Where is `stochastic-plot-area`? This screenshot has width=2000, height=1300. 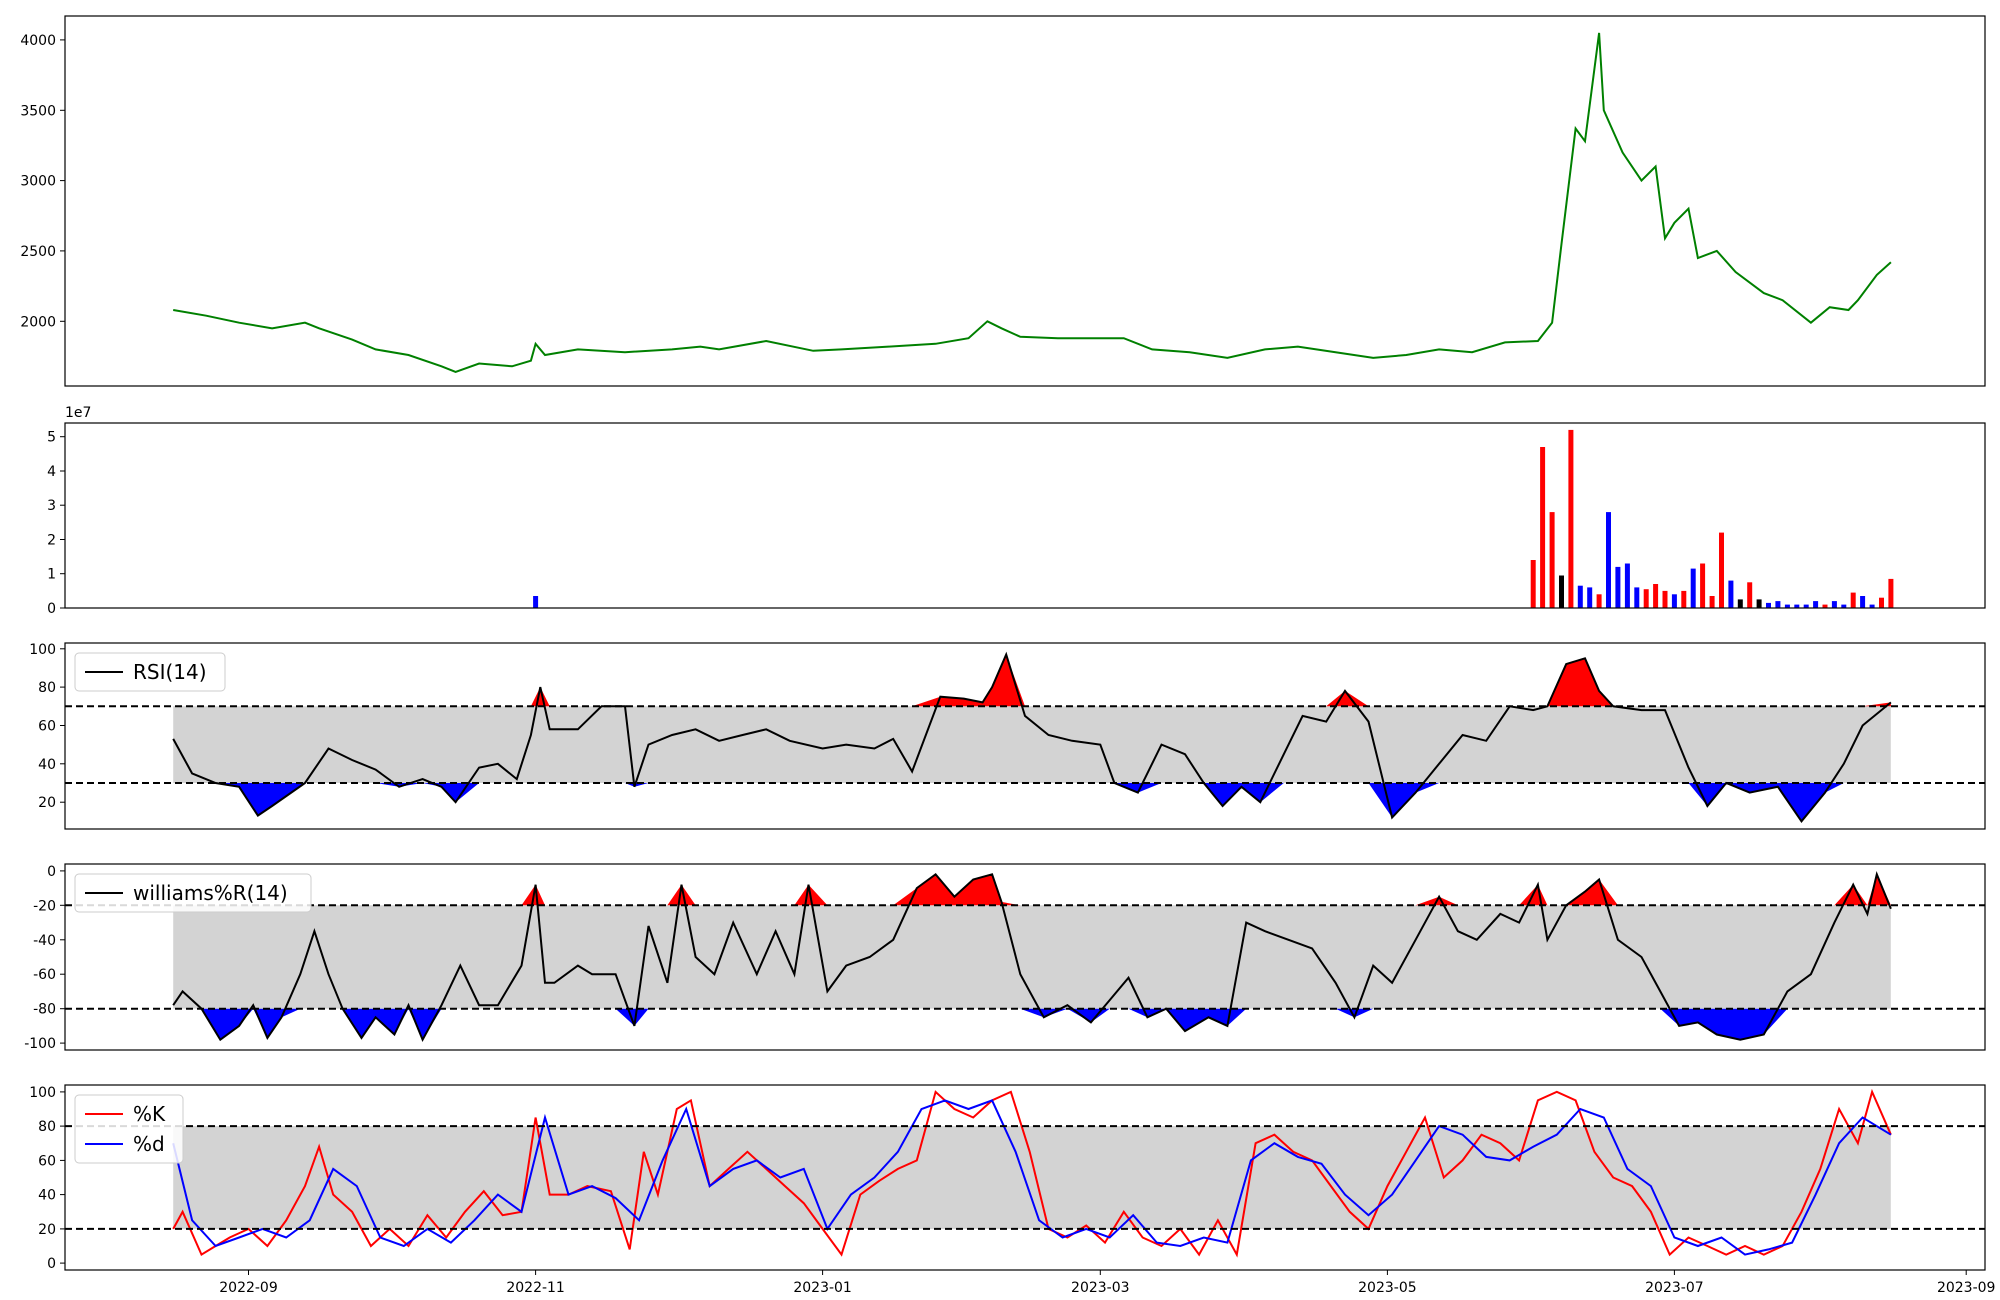 stochastic-plot-area is located at coordinates (1032, 1173).